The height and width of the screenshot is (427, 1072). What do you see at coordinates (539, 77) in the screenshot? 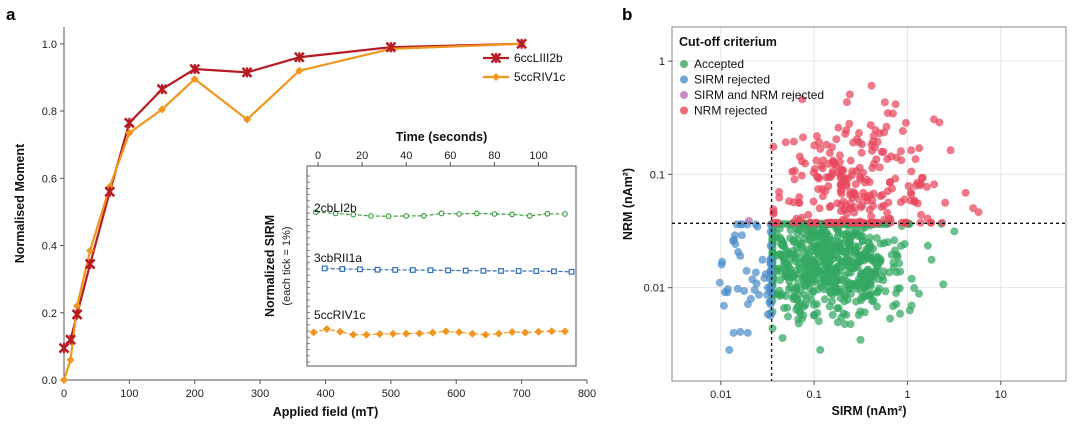
I see `legend-label-5ccRIV1c: 5ccRIV1c` at bounding box center [539, 77].